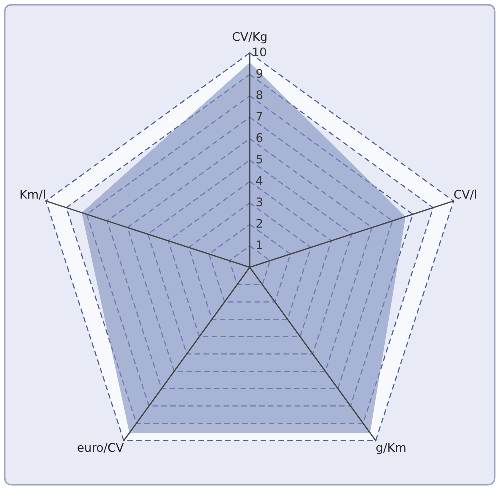 The width and height of the screenshot is (500, 500). Describe the element at coordinates (259, 223) in the screenshot. I see `y-tick-label: 2` at that location.